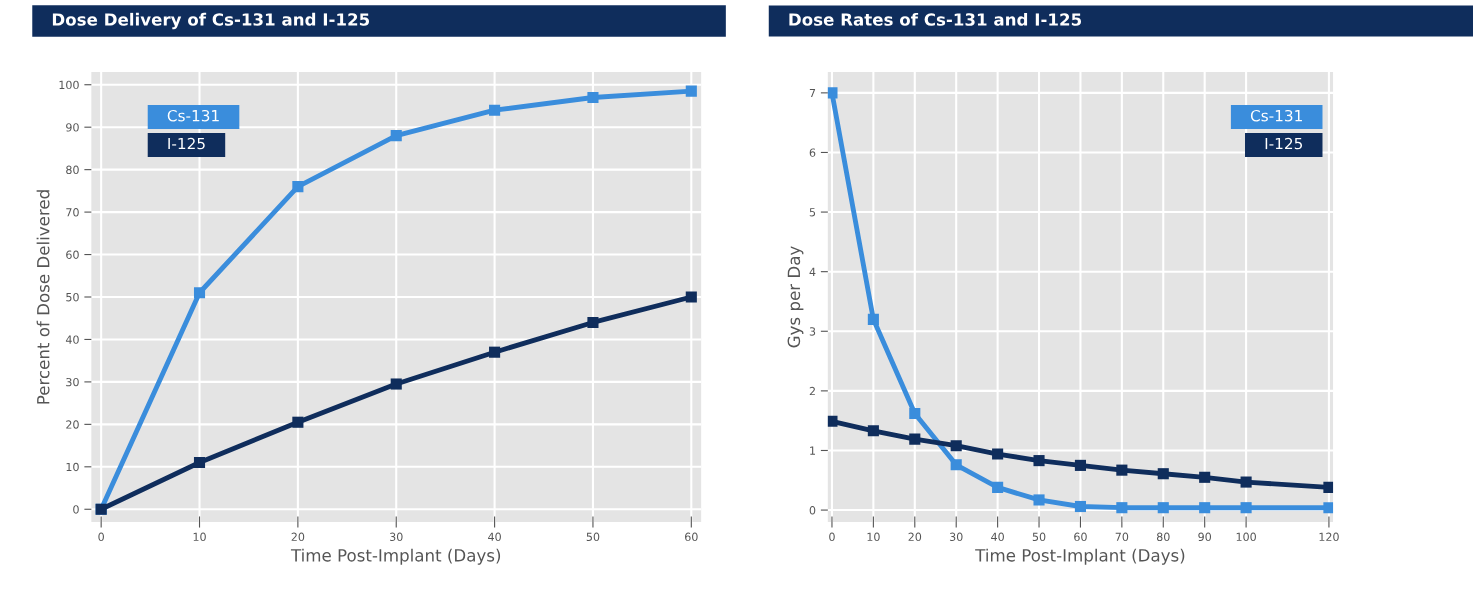 The height and width of the screenshot is (600, 1473). Describe the element at coordinates (812, 152) in the screenshot. I see `y-tick-label: 6` at that location.